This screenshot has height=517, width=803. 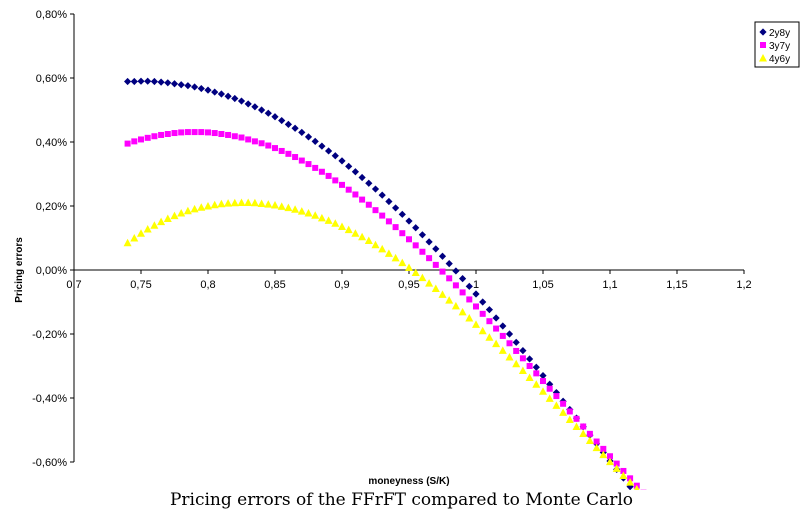 What do you see at coordinates (763, 58) in the screenshot?
I see `legend-marker-4y6y` at bounding box center [763, 58].